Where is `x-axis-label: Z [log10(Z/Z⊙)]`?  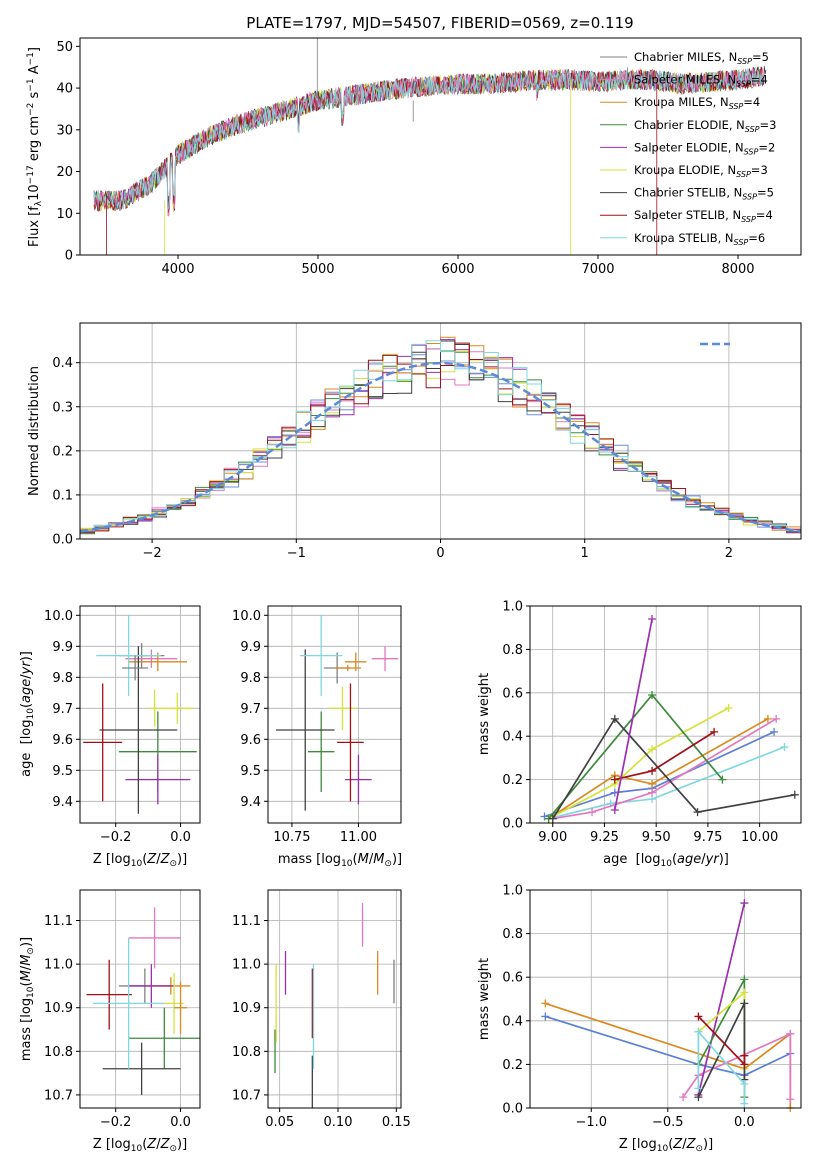 x-axis-label: Z [log10(Z/Z⊙)] is located at coordinates (140, 1145).